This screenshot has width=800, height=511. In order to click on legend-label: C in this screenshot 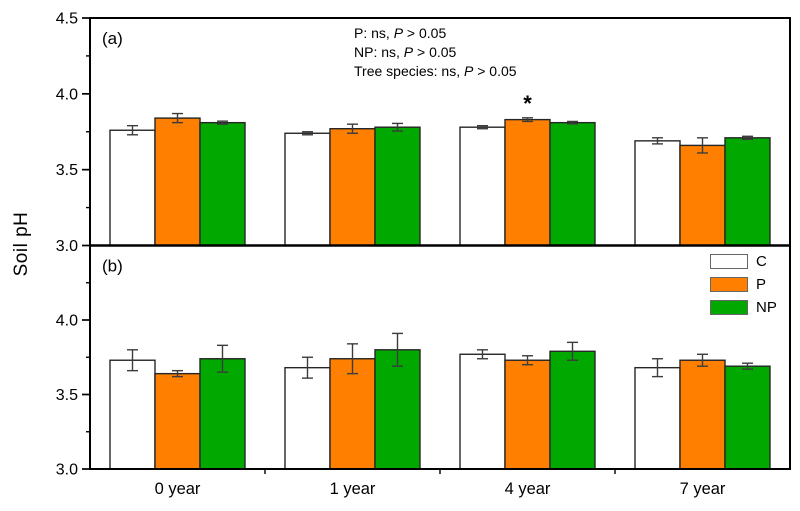, I will do `click(761, 261)`.